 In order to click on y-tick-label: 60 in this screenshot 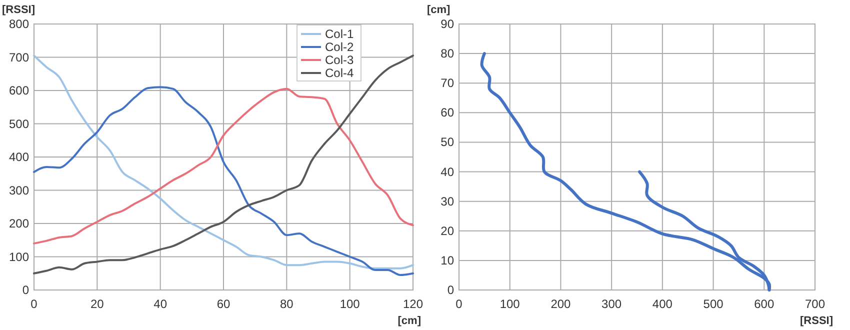, I will do `click(447, 113)`.